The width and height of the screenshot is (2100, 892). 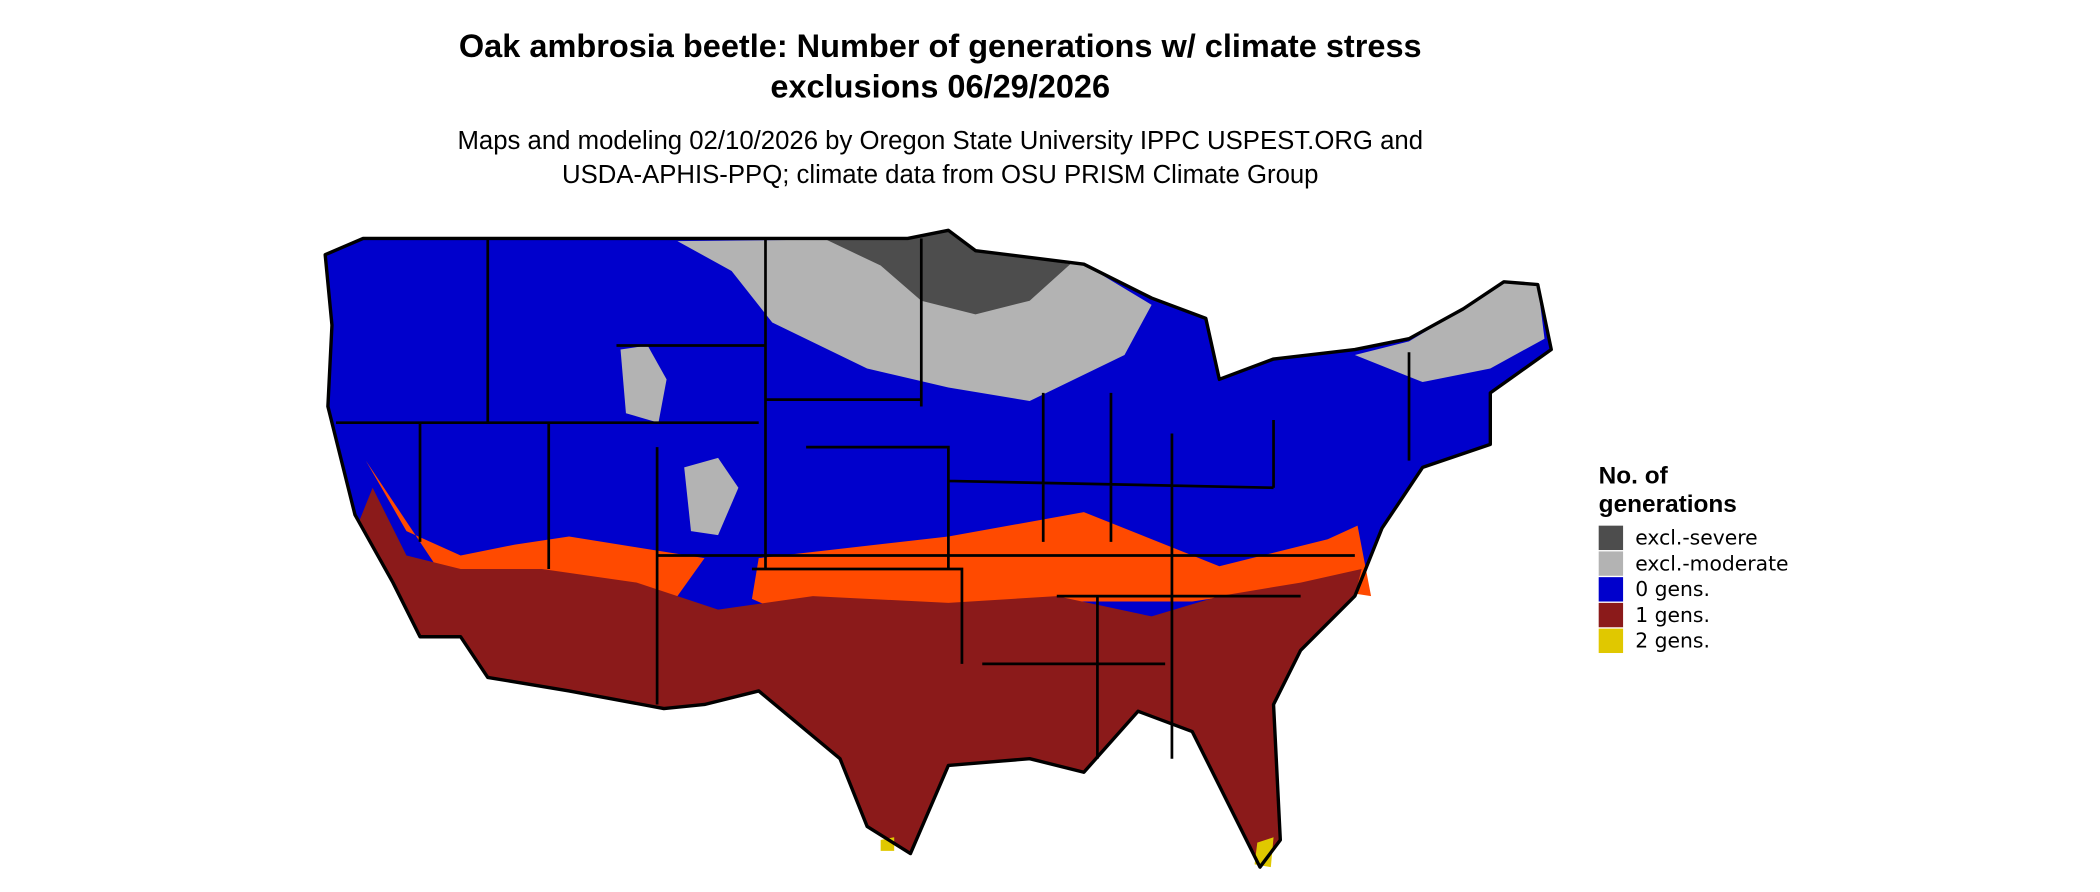 What do you see at coordinates (1264, 852) in the screenshot?
I see `region-2-gens` at bounding box center [1264, 852].